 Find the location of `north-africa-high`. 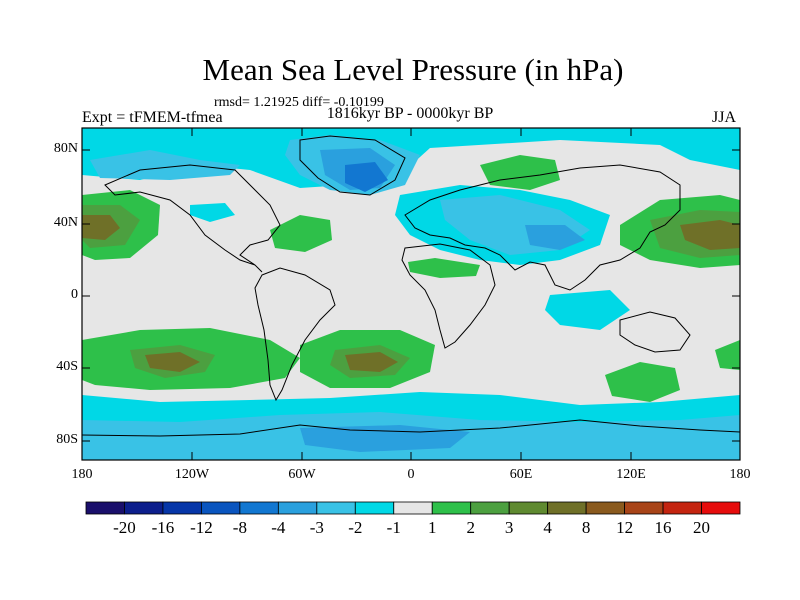

north-africa-high is located at coordinates (444, 268).